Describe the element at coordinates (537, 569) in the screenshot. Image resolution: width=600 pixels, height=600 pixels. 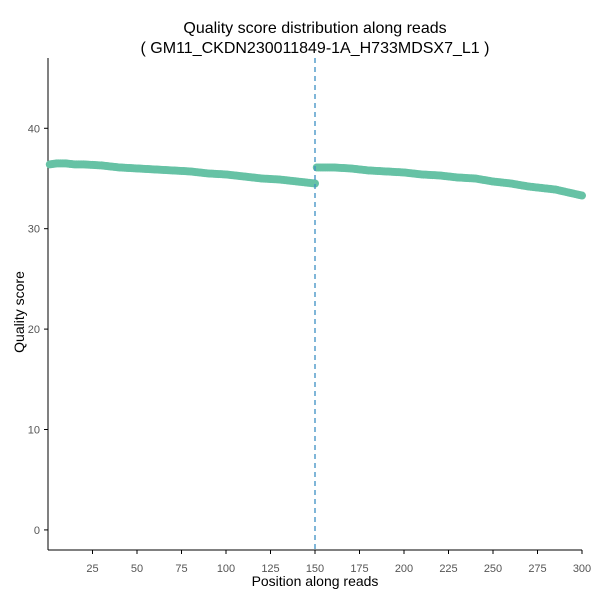
I see `x-tick-label: 275` at that location.